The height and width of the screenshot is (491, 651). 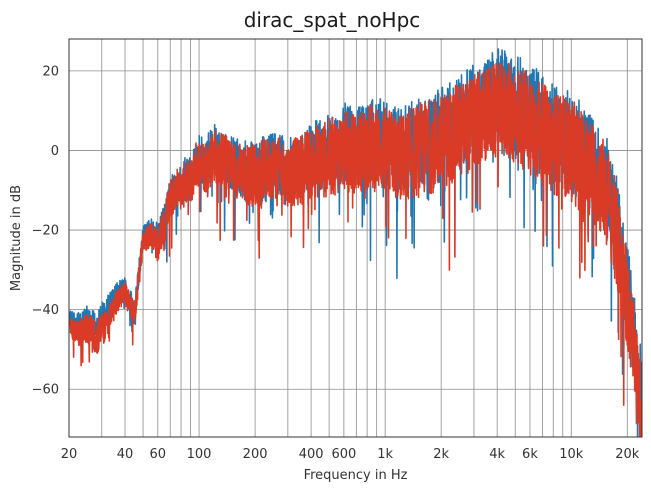 What do you see at coordinates (55, 151) in the screenshot?
I see `y-tick-label: 0` at bounding box center [55, 151].